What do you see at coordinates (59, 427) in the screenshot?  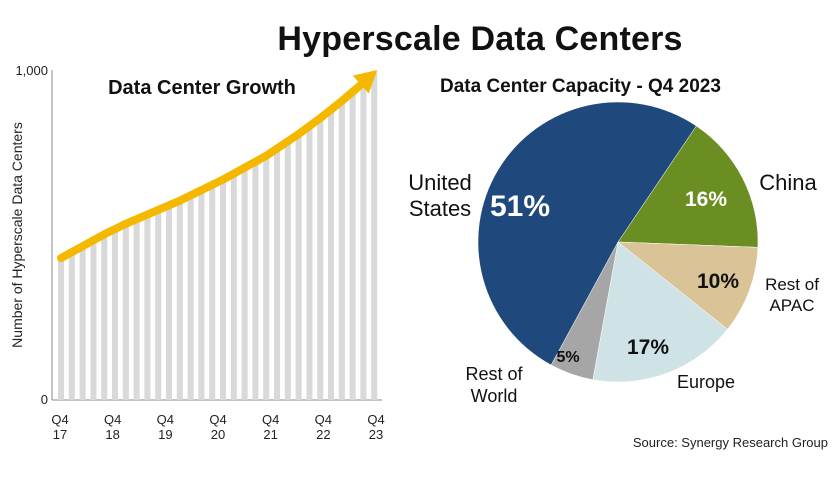 I see `x-tick-label: Q4 17` at bounding box center [59, 427].